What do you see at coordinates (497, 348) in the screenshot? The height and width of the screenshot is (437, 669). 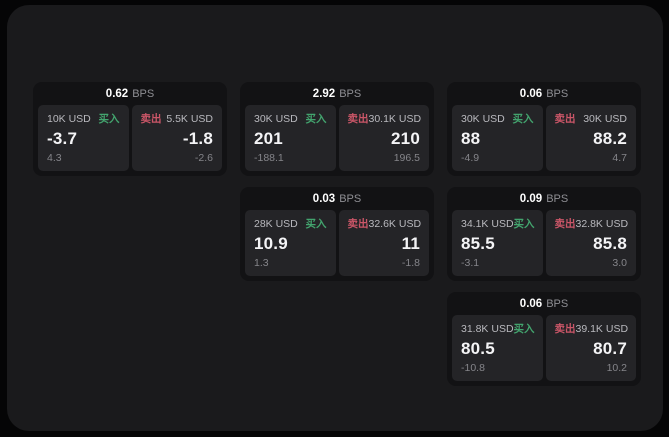 I see `buy-panel: 31.8K USD 买入 80.5 -10.8` at bounding box center [497, 348].